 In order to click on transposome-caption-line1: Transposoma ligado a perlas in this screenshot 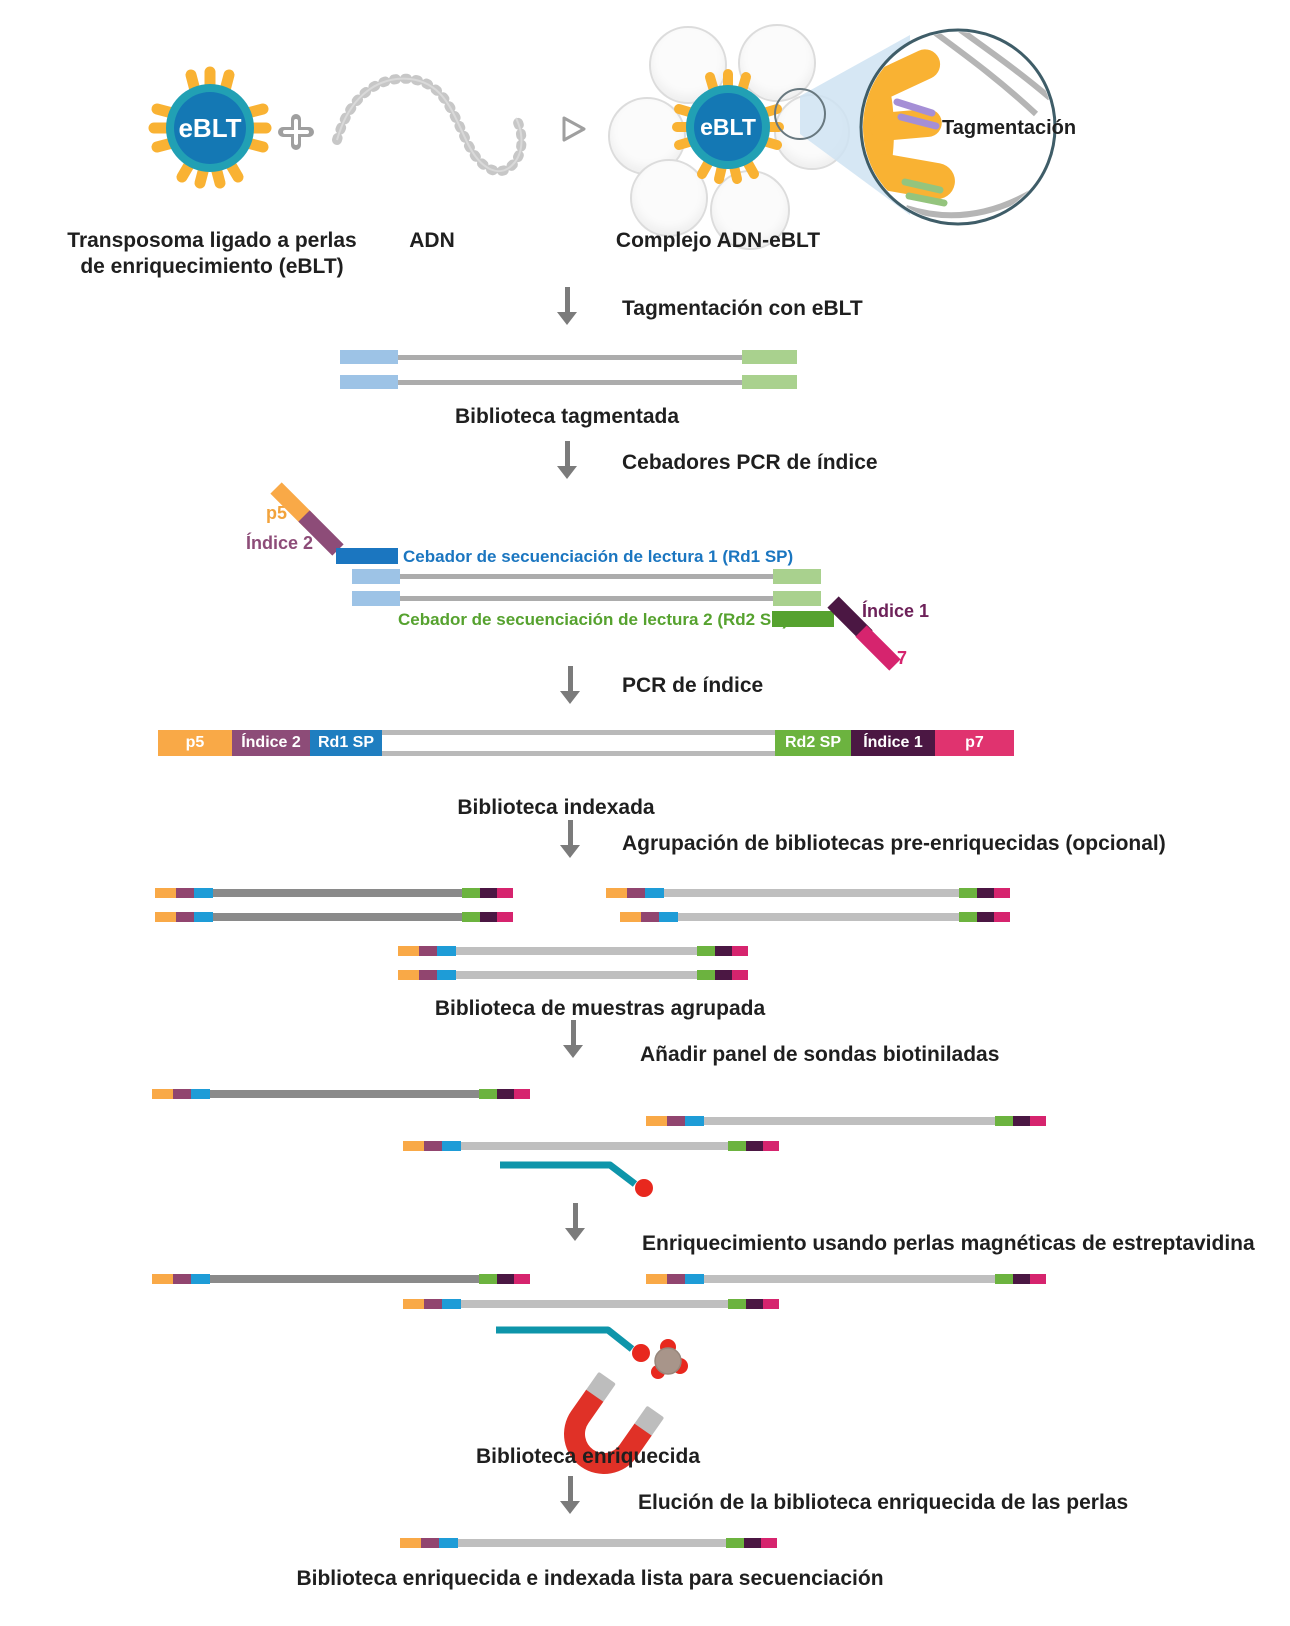, I will do `click(212, 240)`.